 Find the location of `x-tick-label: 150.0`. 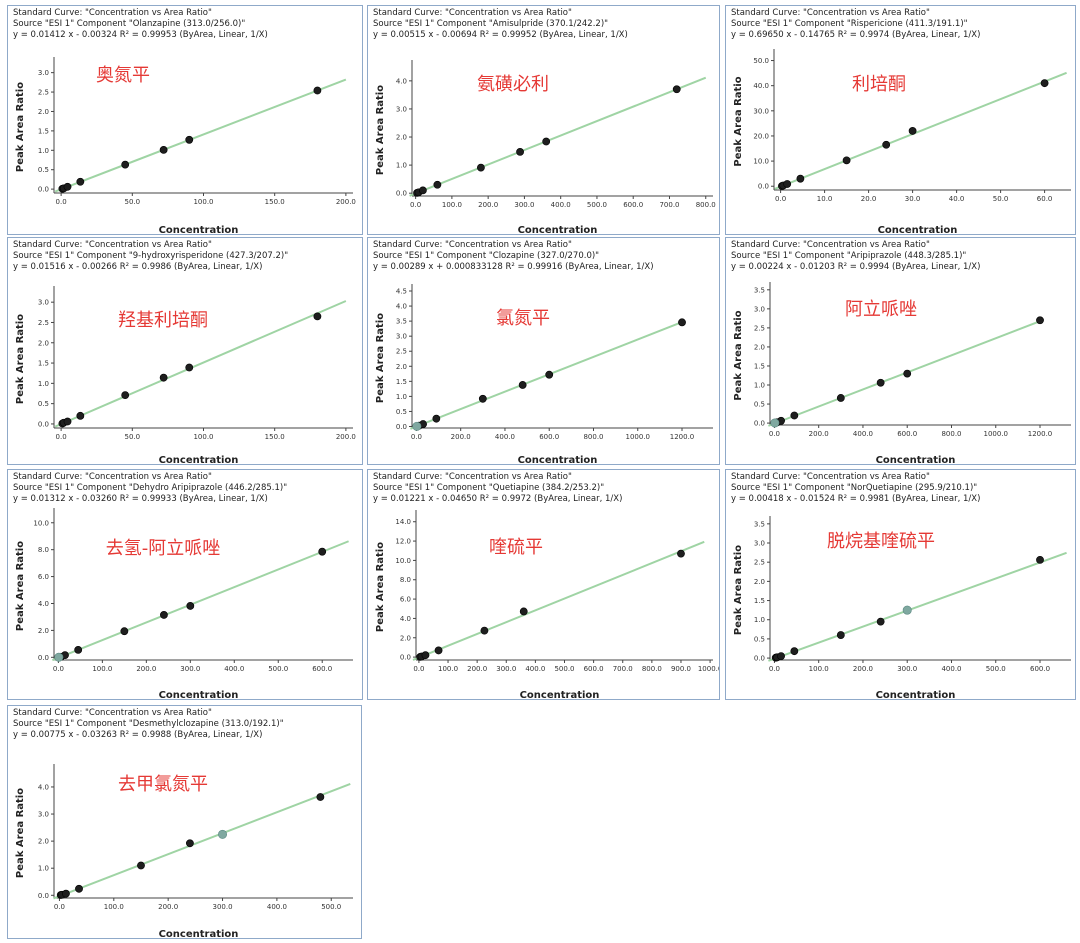

x-tick-label: 150.0 is located at coordinates (275, 202).